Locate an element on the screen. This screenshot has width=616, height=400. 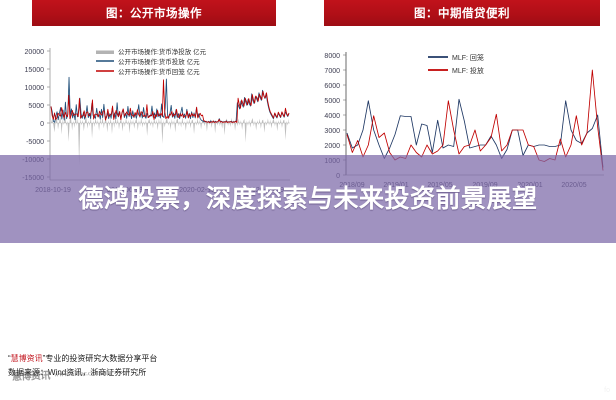
chart-legend-right: MLF: 回笼 MLF: 投放 is located at coordinates (456, 64).